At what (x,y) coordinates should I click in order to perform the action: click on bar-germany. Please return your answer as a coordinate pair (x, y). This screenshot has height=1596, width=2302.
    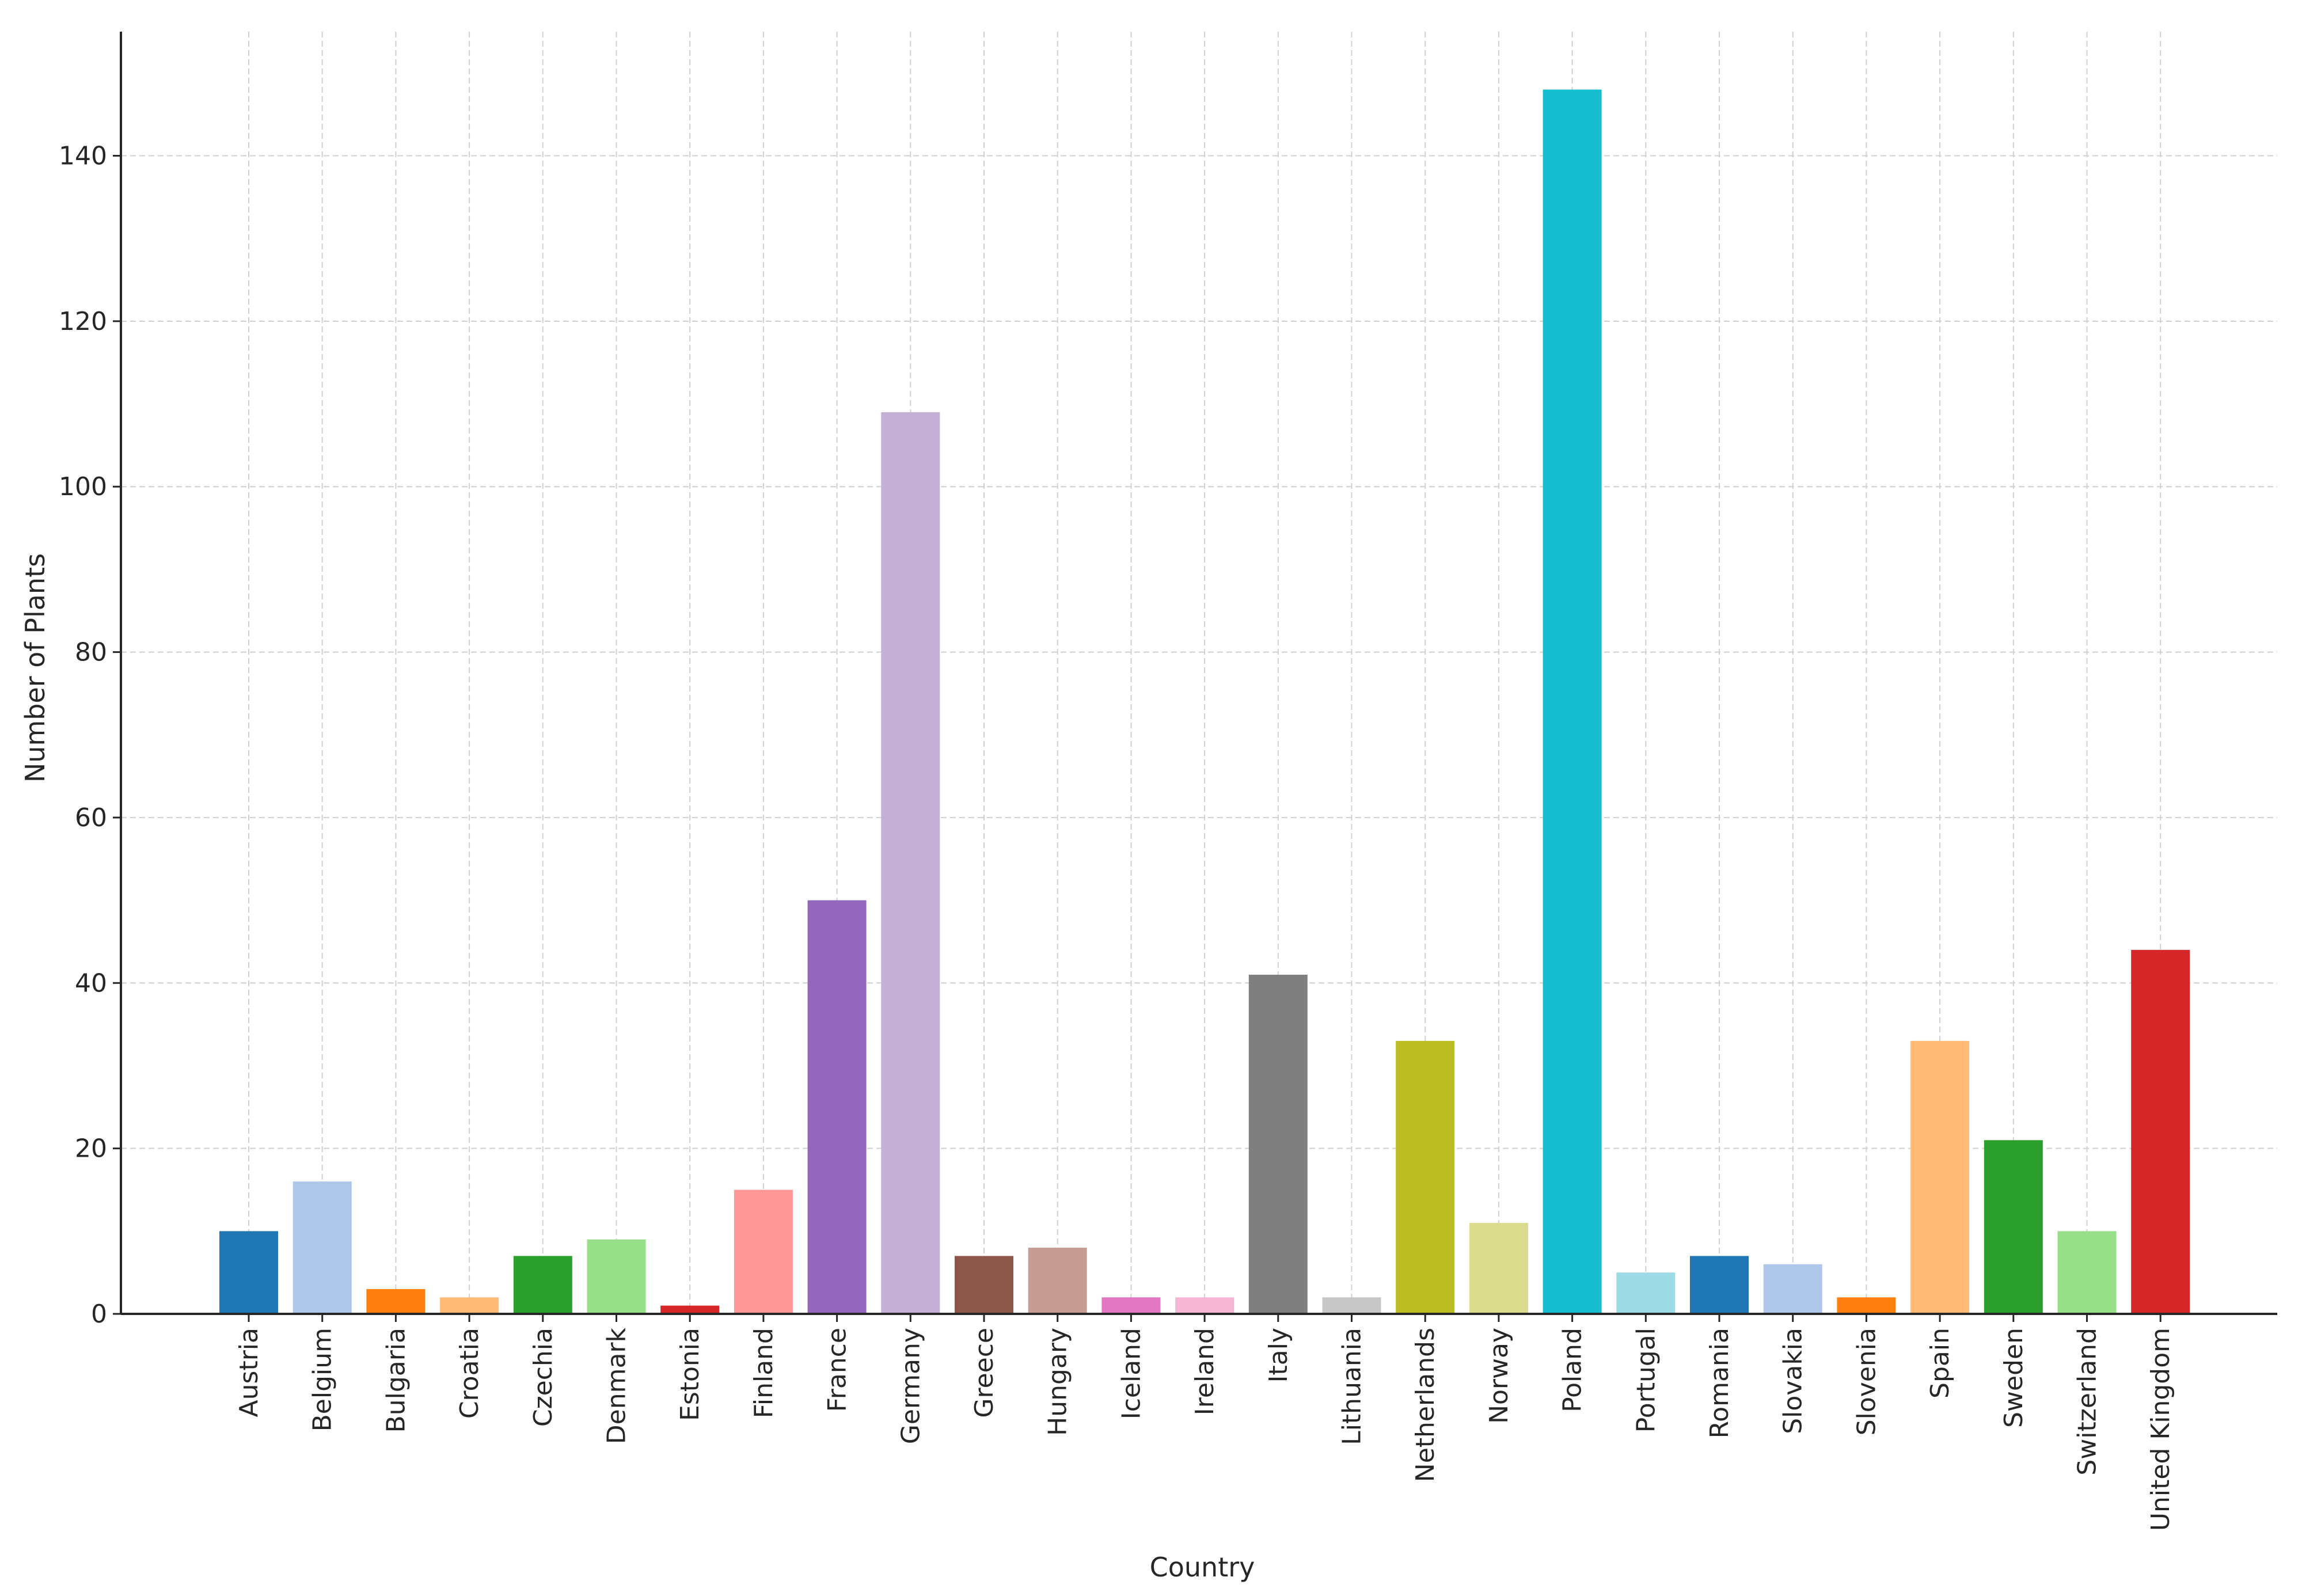
    Looking at the image, I should click on (910, 863).